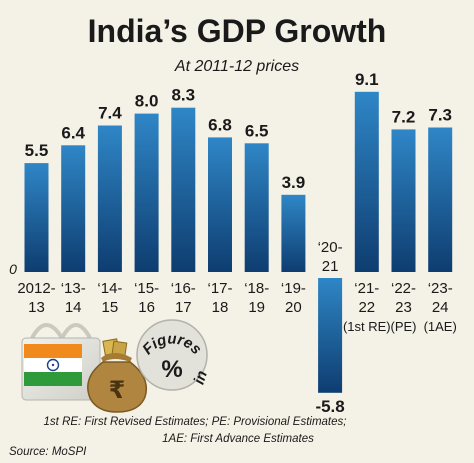  Describe the element at coordinates (73, 307) in the screenshot. I see `tick-label-1-1: 14` at that location.